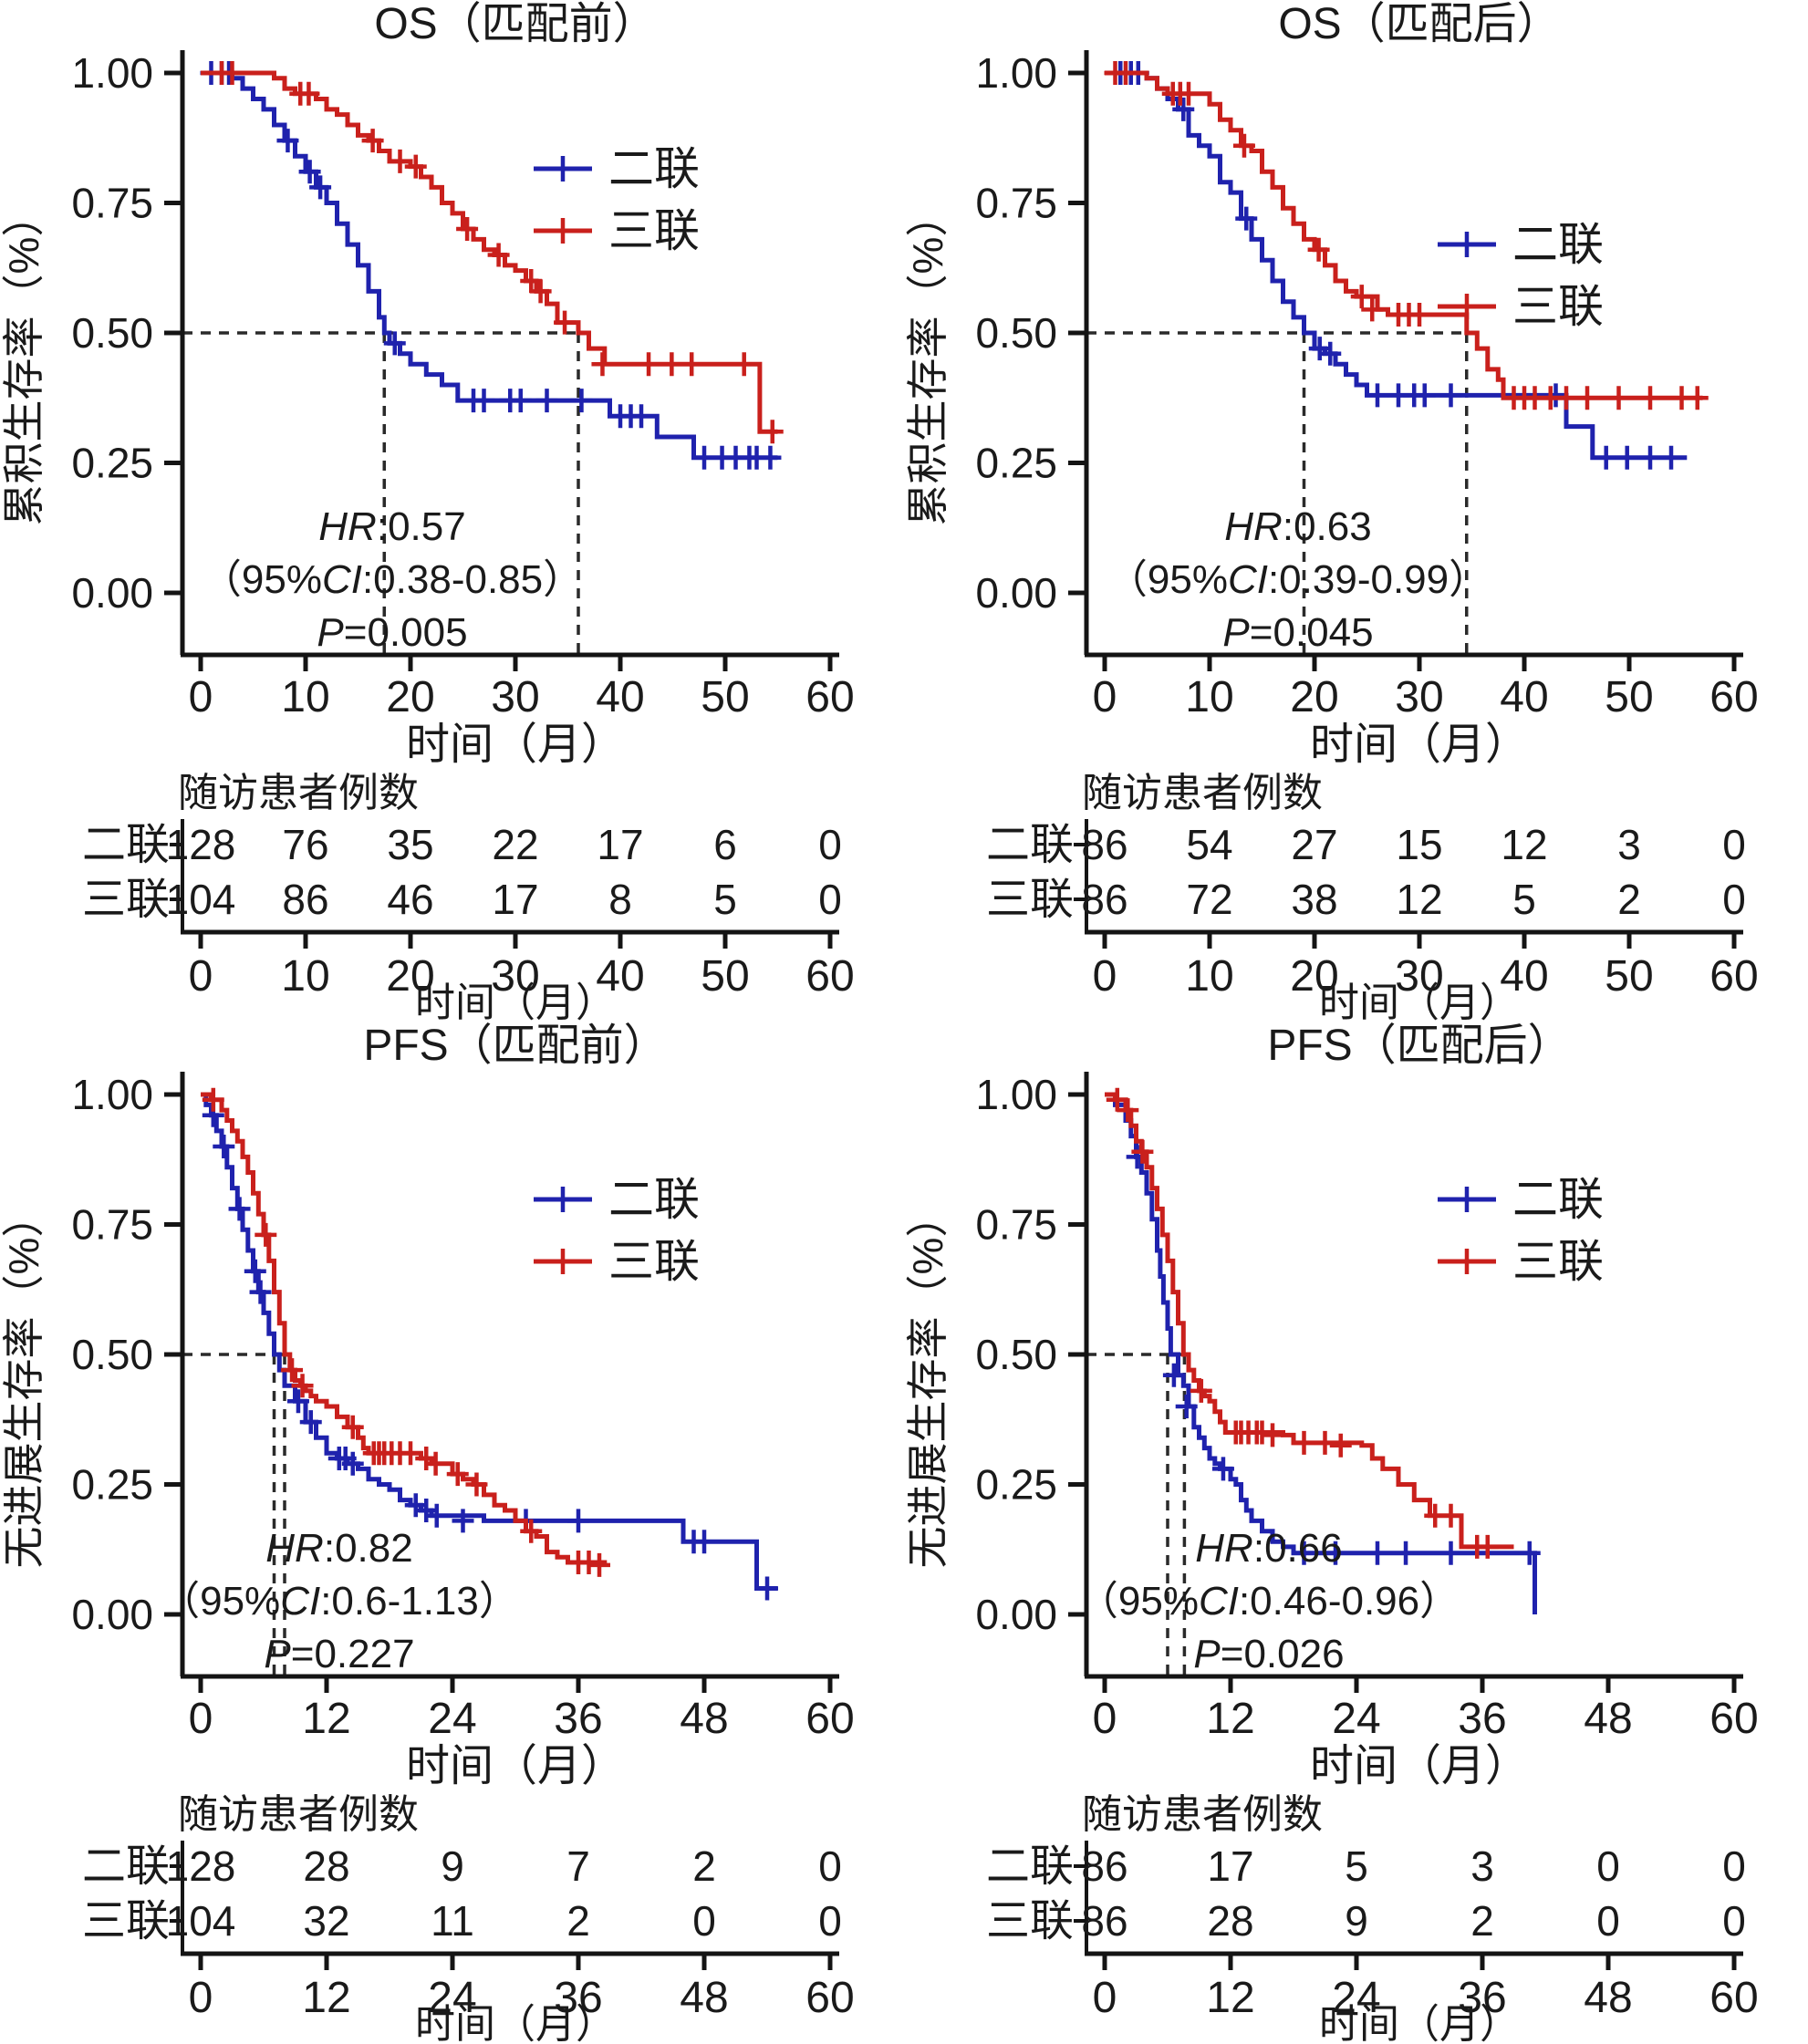 The image size is (1808, 2044). I want to click on risk-count: 7, so click(578, 1866).